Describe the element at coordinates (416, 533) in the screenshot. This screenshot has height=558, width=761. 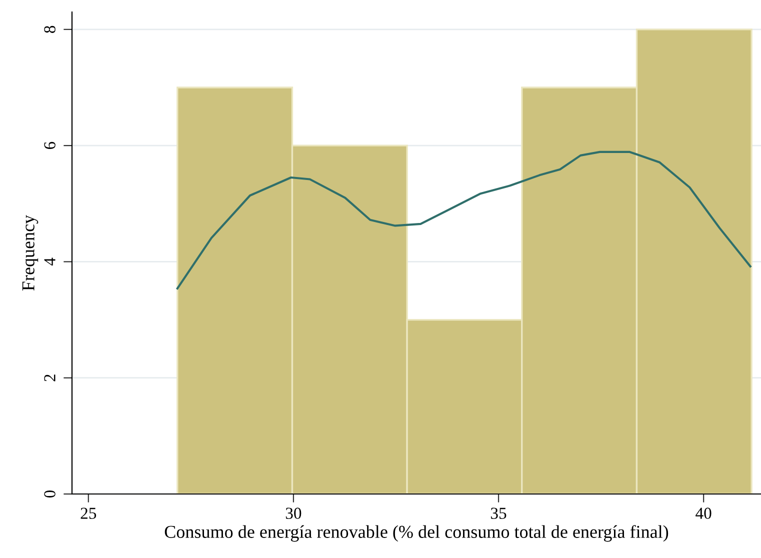
I see `x-axis-title: Consumo de energía renovable (% del consumo total de energía final)` at that location.